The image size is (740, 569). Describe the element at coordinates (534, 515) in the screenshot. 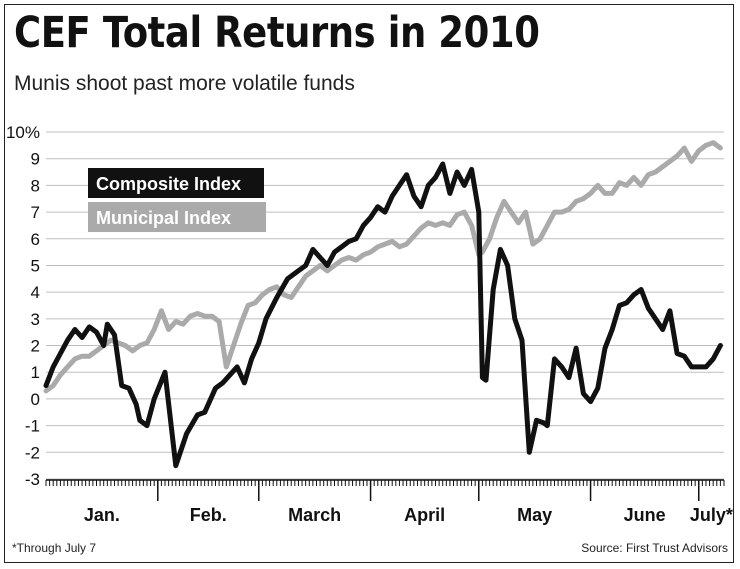

I see `x-month-label: May` at that location.